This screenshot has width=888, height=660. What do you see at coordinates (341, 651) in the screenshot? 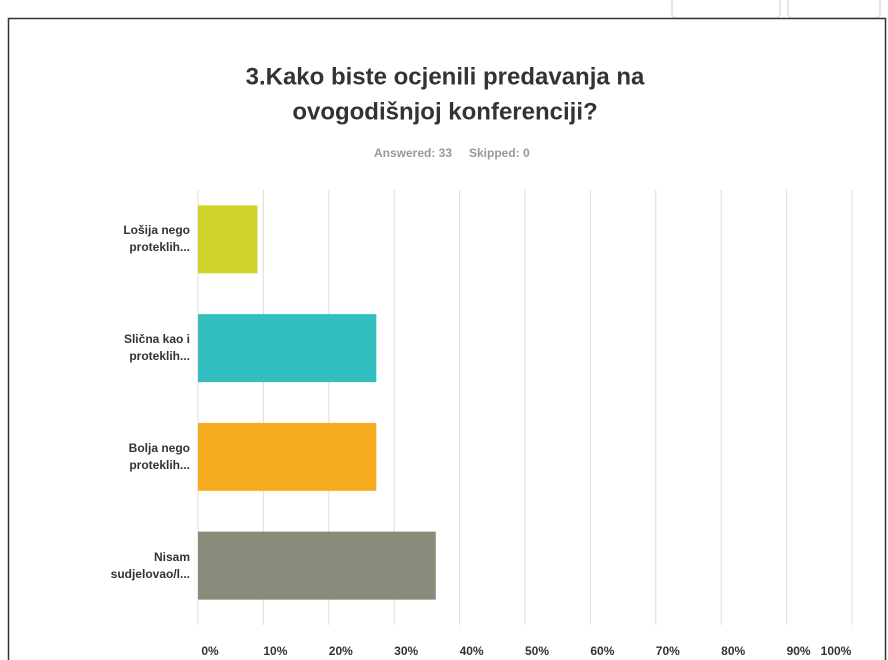
I see `x-tick-label: 20%` at bounding box center [341, 651].